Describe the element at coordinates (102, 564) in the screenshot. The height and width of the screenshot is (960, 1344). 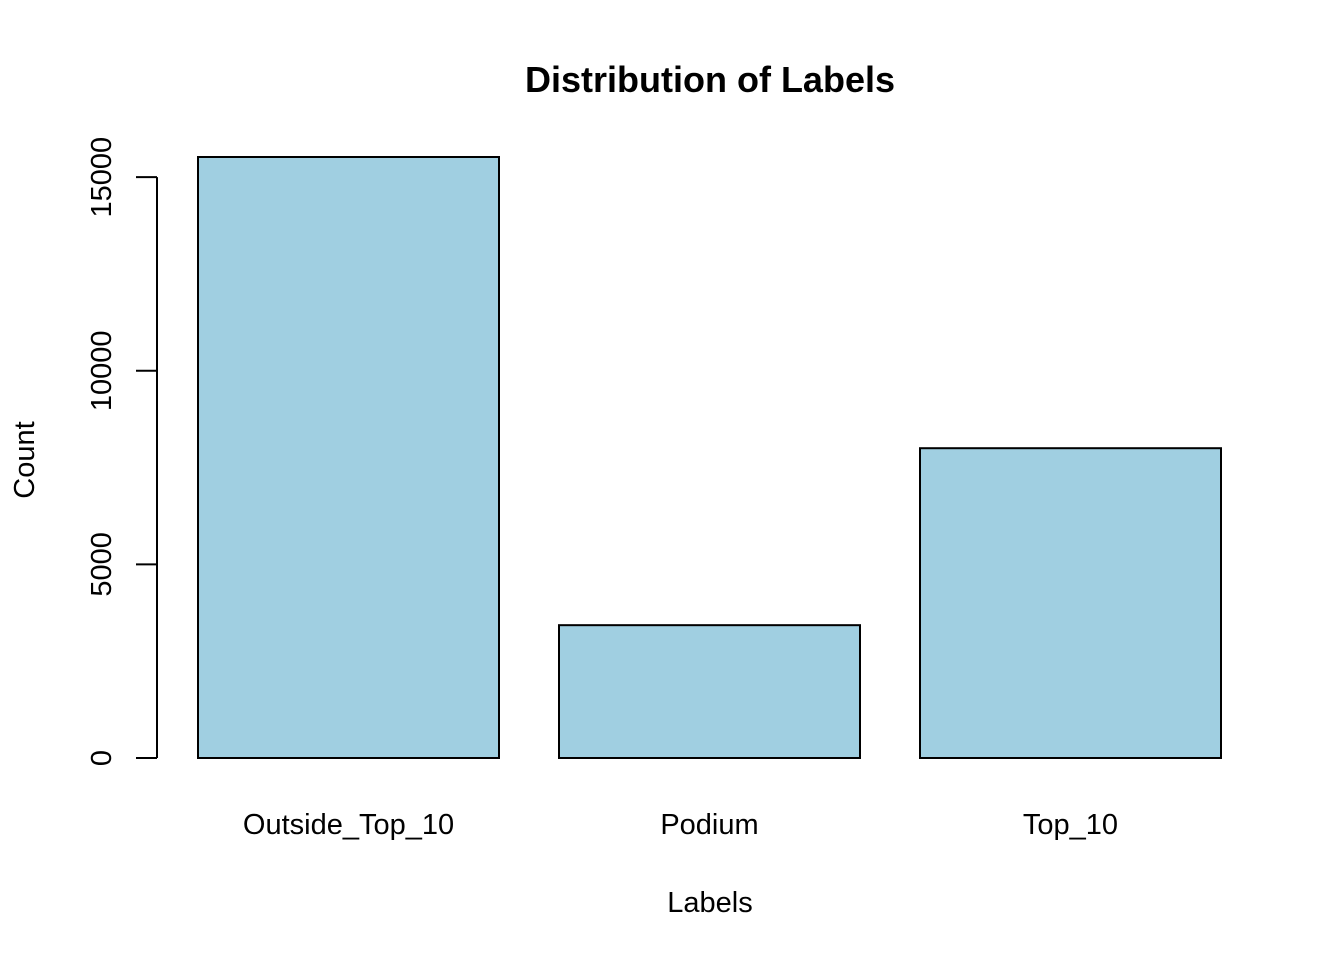
I see `y-tick-label: 5000` at that location.